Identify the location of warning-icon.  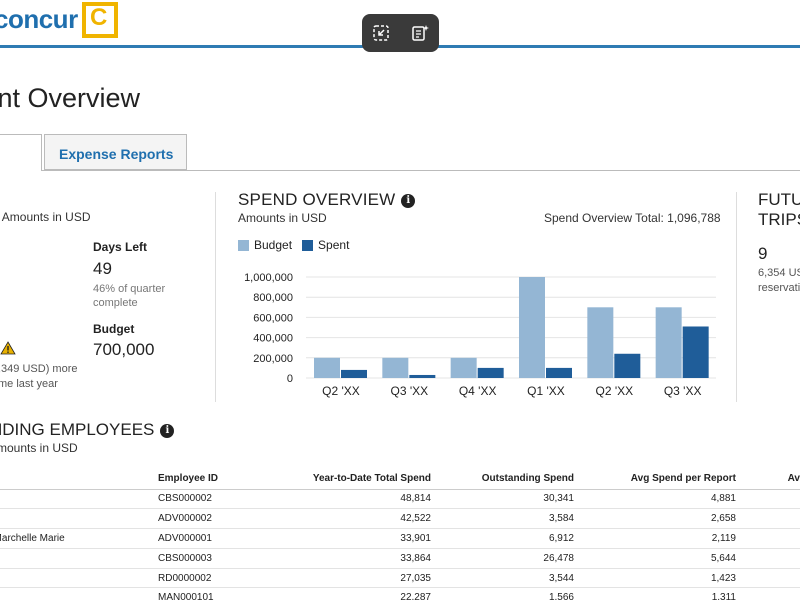
(8, 350).